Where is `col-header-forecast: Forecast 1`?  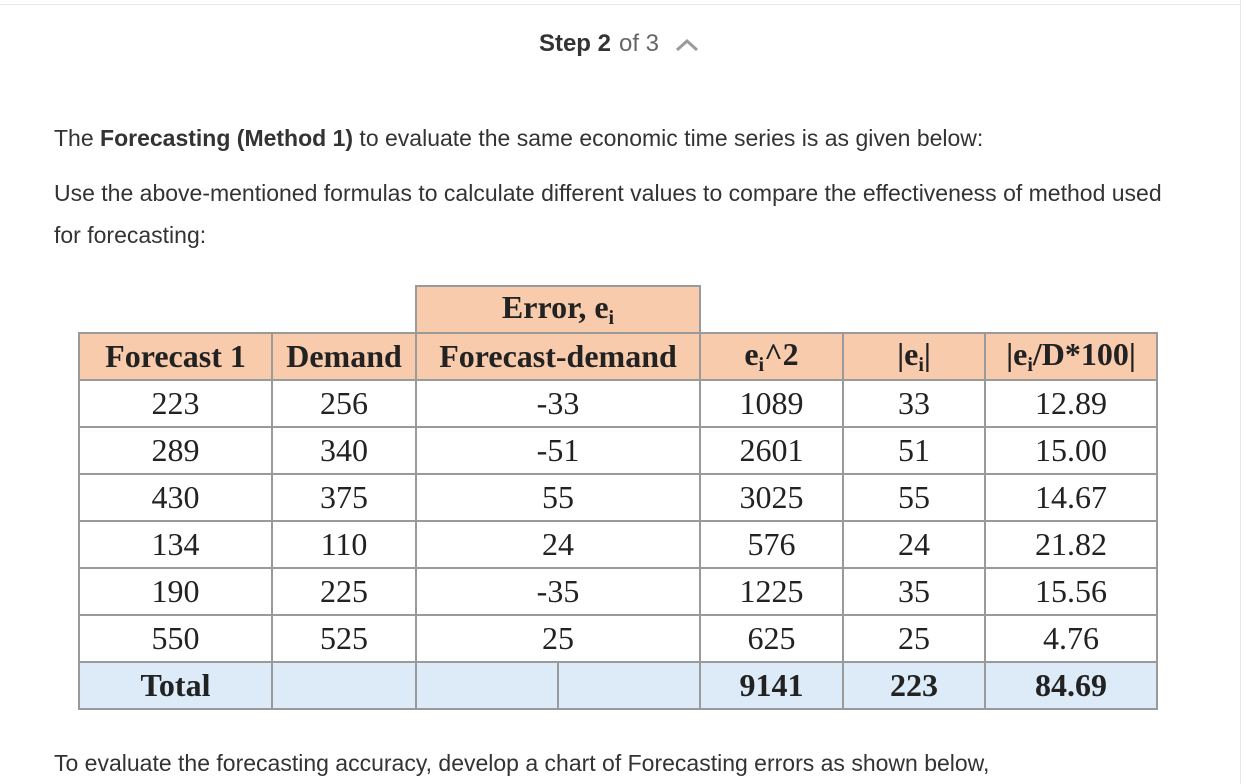 col-header-forecast: Forecast 1 is located at coordinates (175, 356).